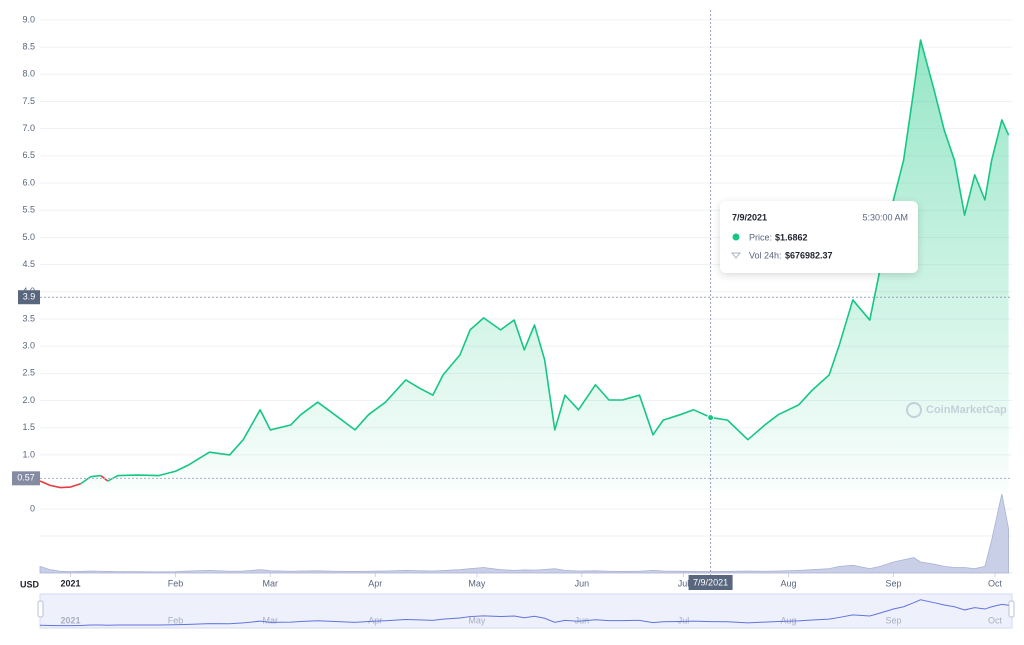  Describe the element at coordinates (176, 620) in the screenshot. I see `navigator-tick-label: Feb` at that location.